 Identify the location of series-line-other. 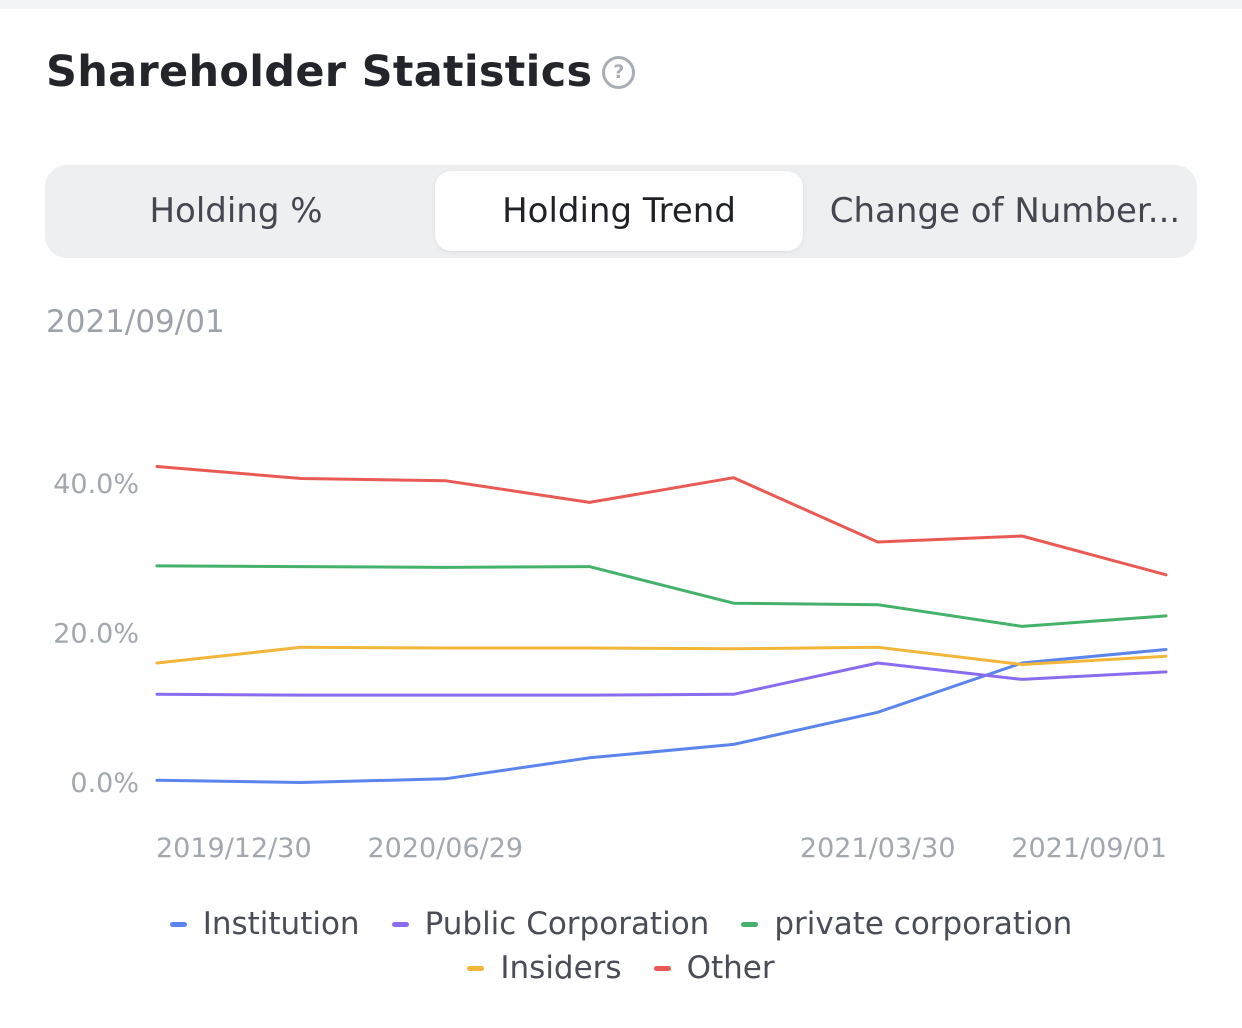
(661, 521).